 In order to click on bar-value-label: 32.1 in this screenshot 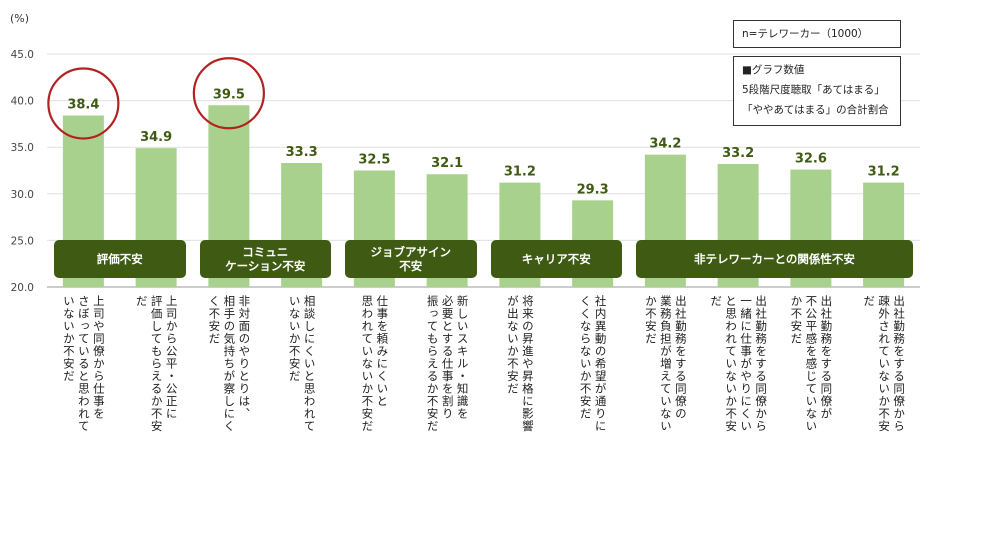, I will do `click(447, 163)`.